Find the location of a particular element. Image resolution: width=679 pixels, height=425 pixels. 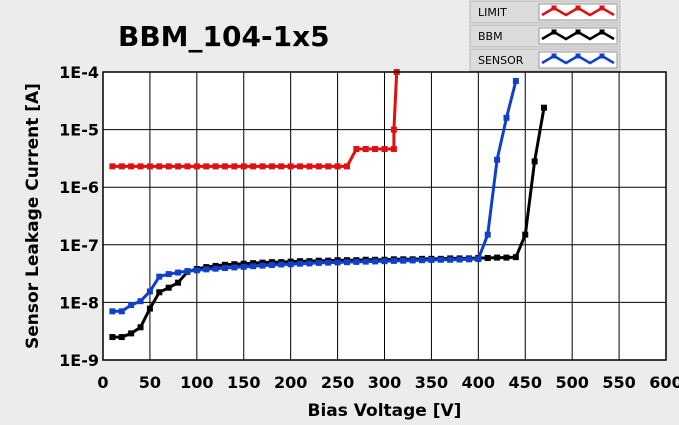

x-tick-labels: 0 50 100 150 200 250 300 350 400 450 500 550 600 is located at coordinates (388, 382).